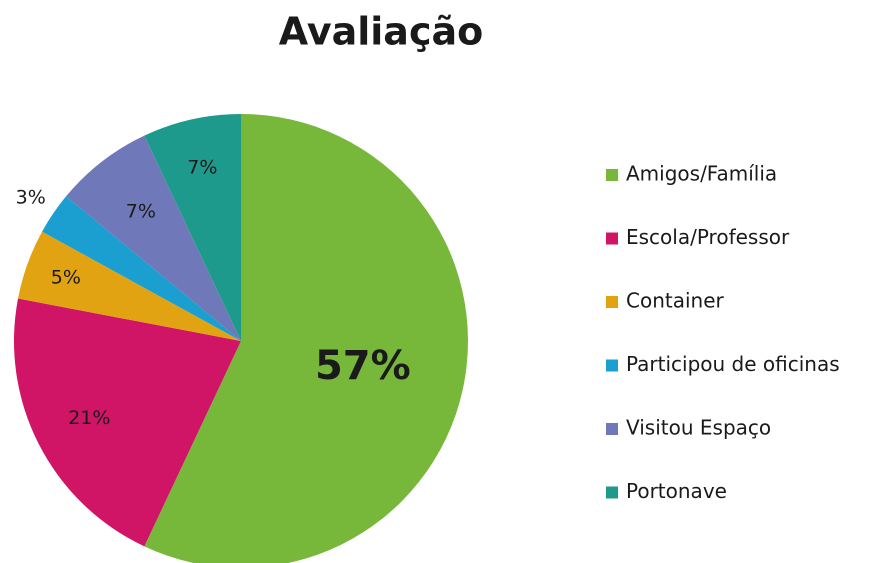 This screenshot has height=563, width=881. I want to click on legend-label: Container, so click(675, 301).